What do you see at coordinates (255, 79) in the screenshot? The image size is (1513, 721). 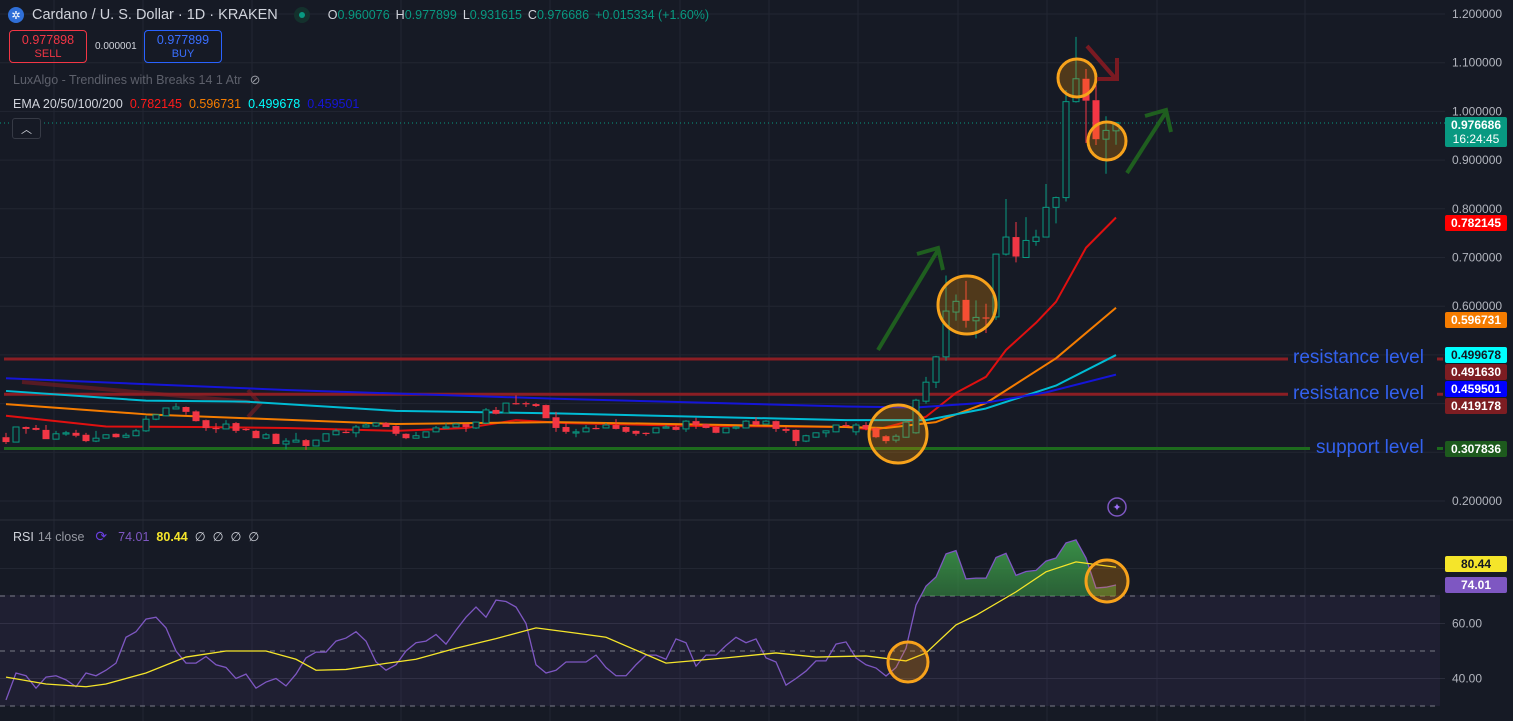 I see `eye-hidden-icon: ⊘` at bounding box center [255, 79].